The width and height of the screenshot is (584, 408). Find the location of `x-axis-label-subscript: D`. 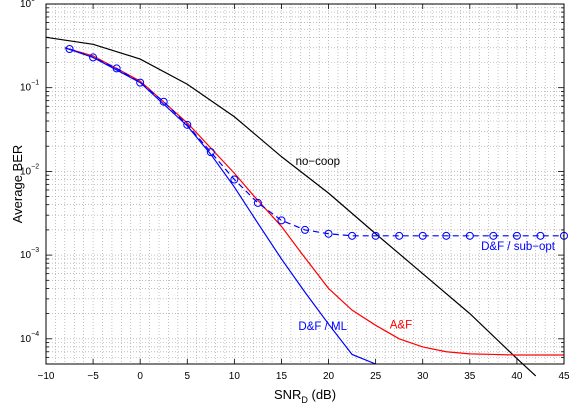

x-axis-label-subscript: D is located at coordinates (304, 400).